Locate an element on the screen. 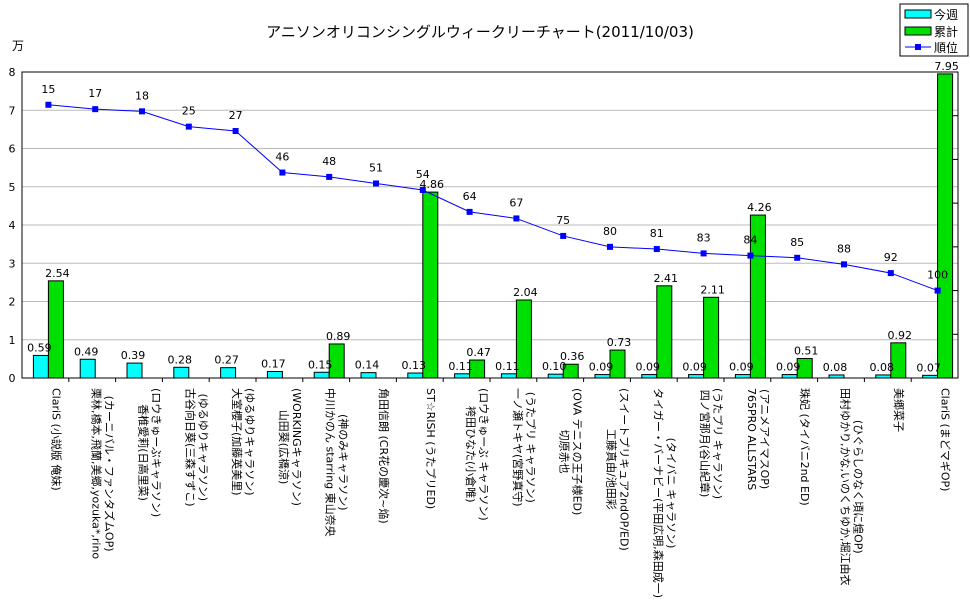 Image resolution: width=970 pixels, height=607 pixels. label-rank: 46 is located at coordinates (282, 157).